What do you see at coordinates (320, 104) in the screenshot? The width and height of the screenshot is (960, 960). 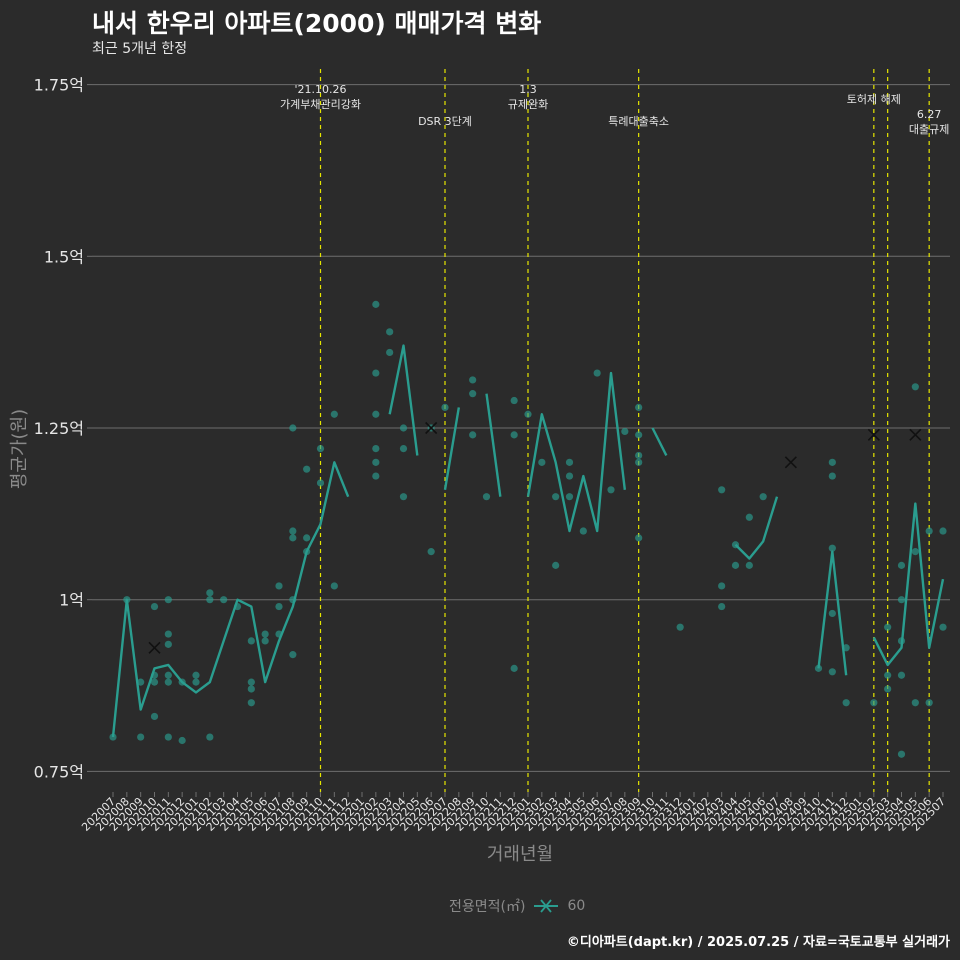 I see `event-label-0-1: 가계부채관리강화` at bounding box center [320, 104].